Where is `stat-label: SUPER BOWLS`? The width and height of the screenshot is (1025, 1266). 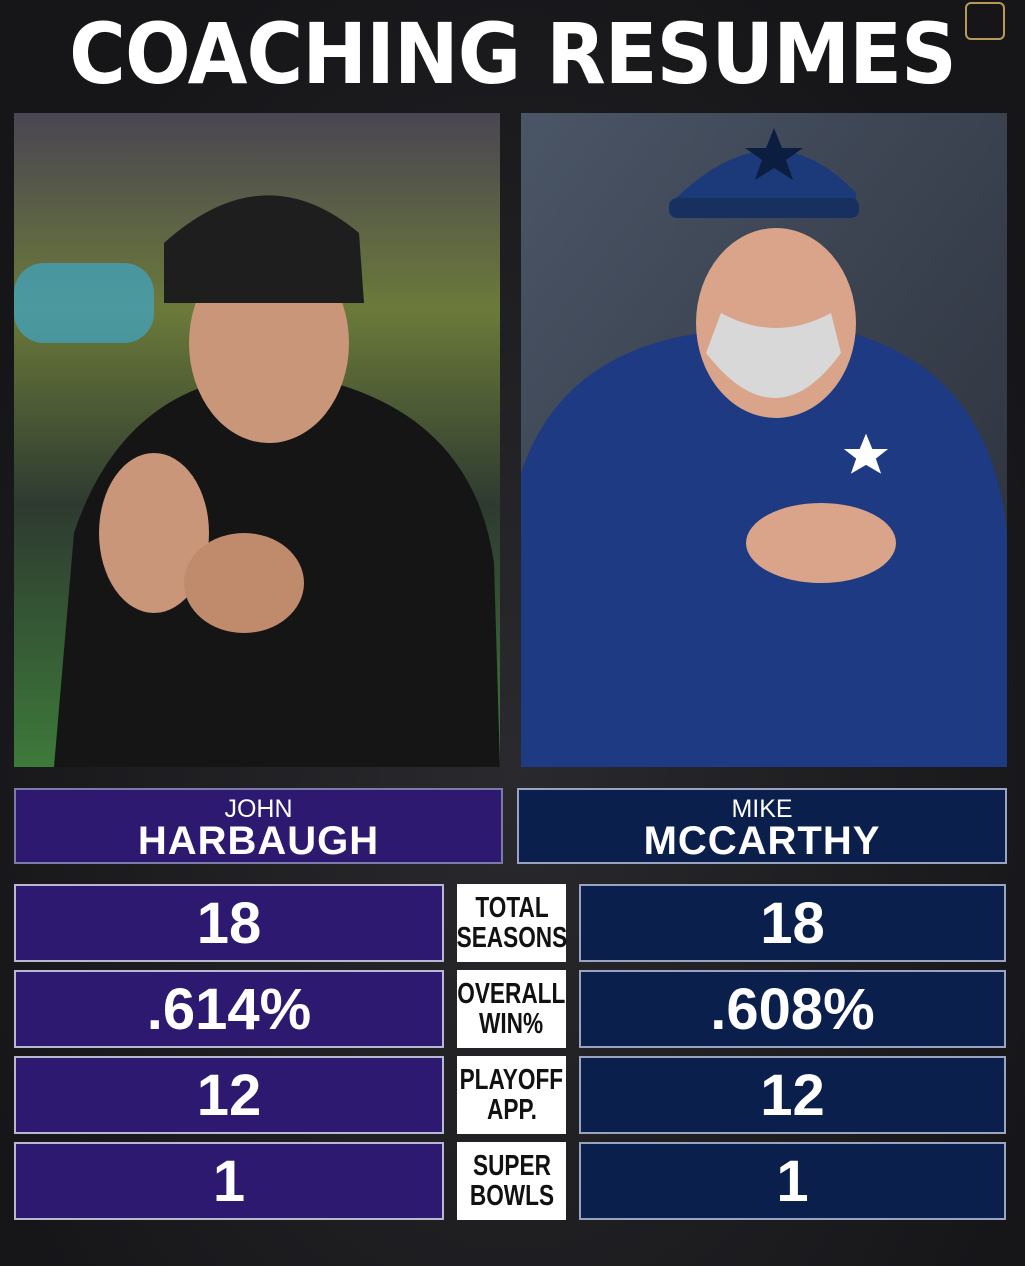 stat-label: SUPER BOWLS is located at coordinates (511, 1181).